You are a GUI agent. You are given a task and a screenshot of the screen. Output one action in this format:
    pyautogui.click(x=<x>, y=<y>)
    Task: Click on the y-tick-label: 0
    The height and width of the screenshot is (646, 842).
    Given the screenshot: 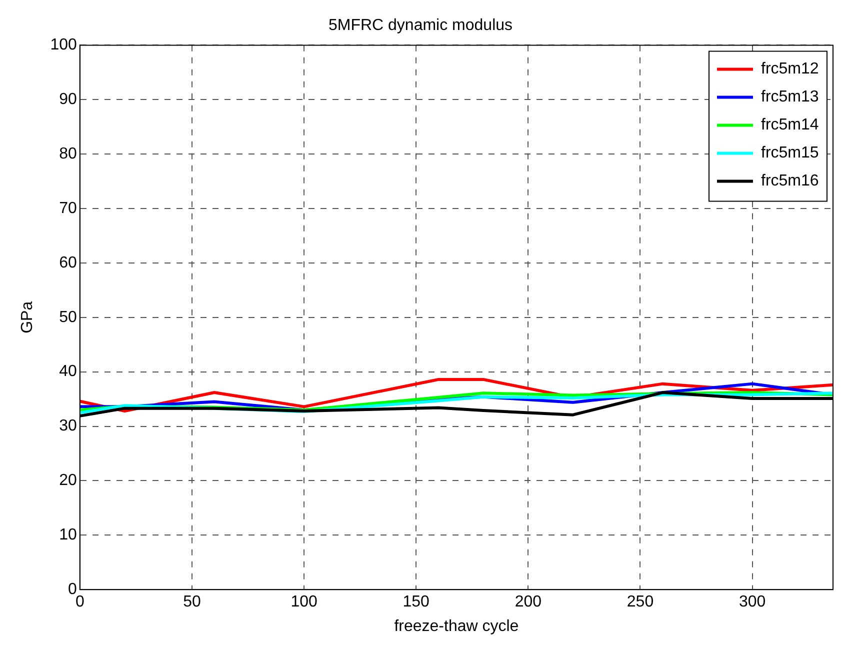 What is the action you would take?
    pyautogui.click(x=72, y=589)
    